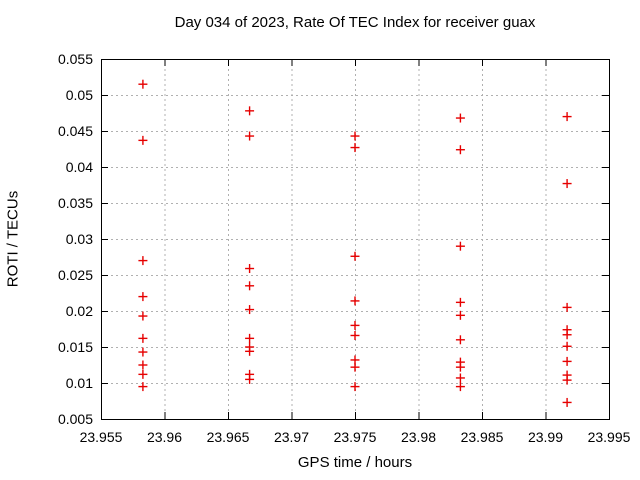 This screenshot has width=640, height=480. I want to click on y-tick-label: 0.03, so click(79, 239).